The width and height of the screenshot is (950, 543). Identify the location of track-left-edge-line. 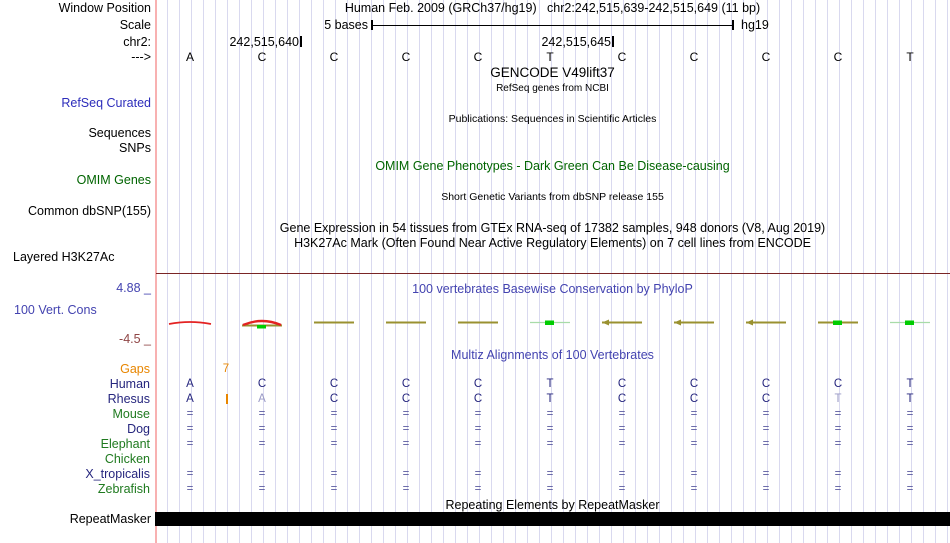
(156, 271).